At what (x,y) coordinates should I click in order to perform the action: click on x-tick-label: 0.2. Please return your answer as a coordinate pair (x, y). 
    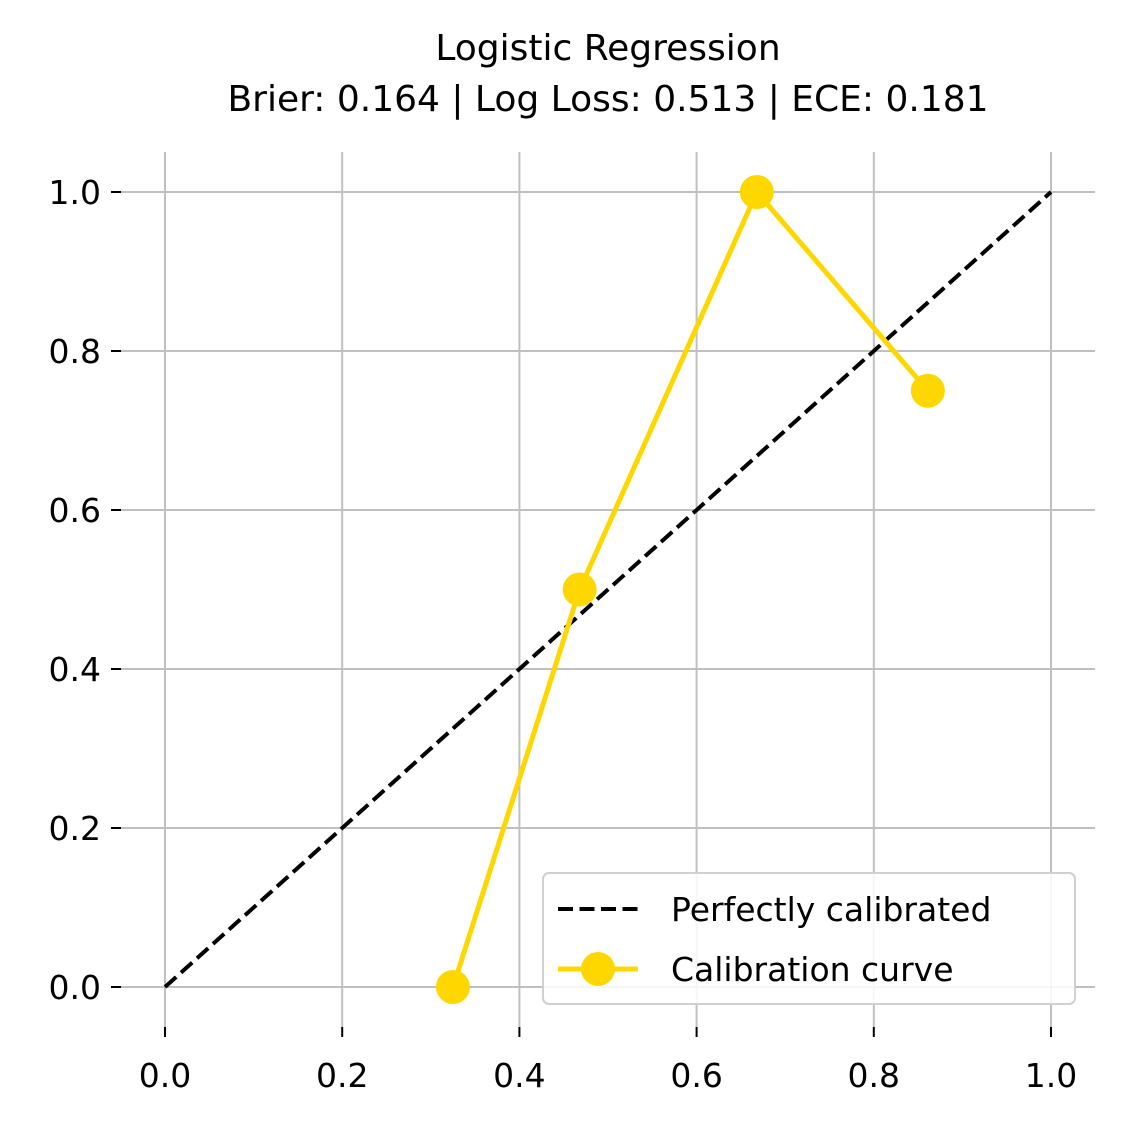
    Looking at the image, I should click on (342, 1075).